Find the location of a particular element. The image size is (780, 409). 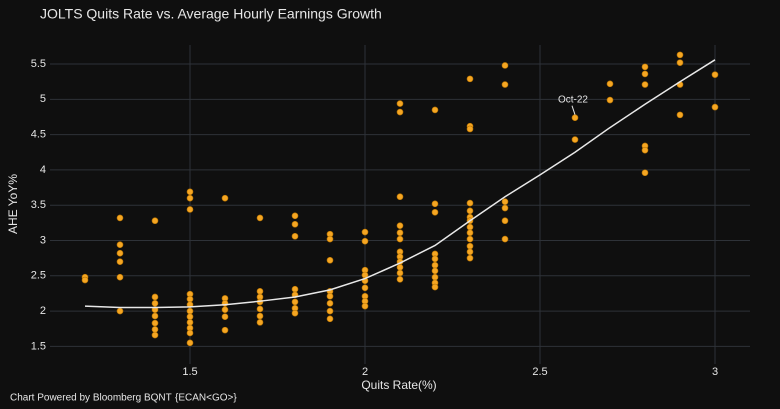

y-tick-label: 2 is located at coordinates (43, 311).